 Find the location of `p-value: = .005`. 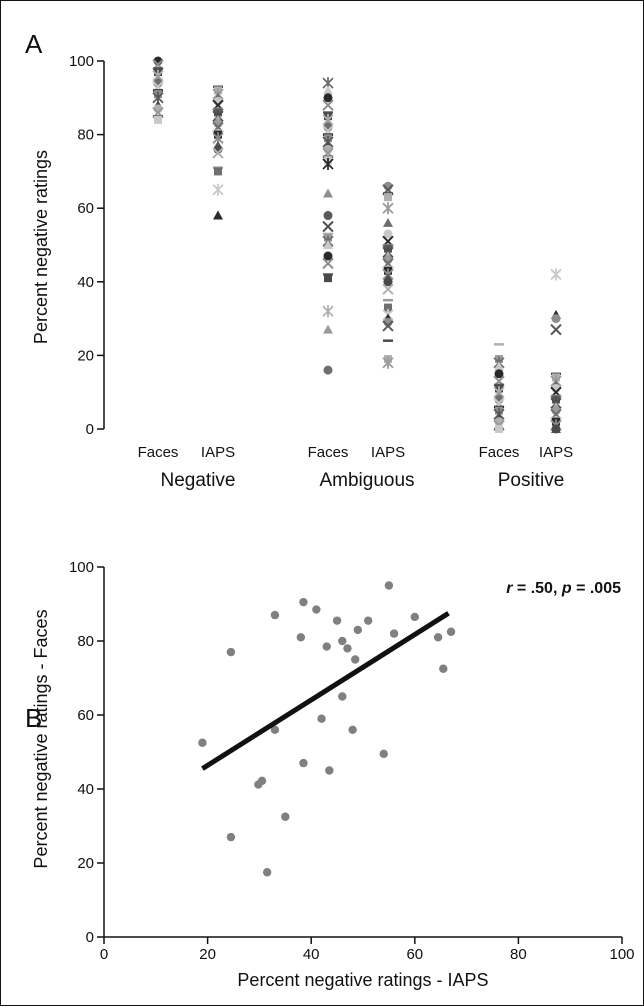

p-value: = .005 is located at coordinates (596, 588).